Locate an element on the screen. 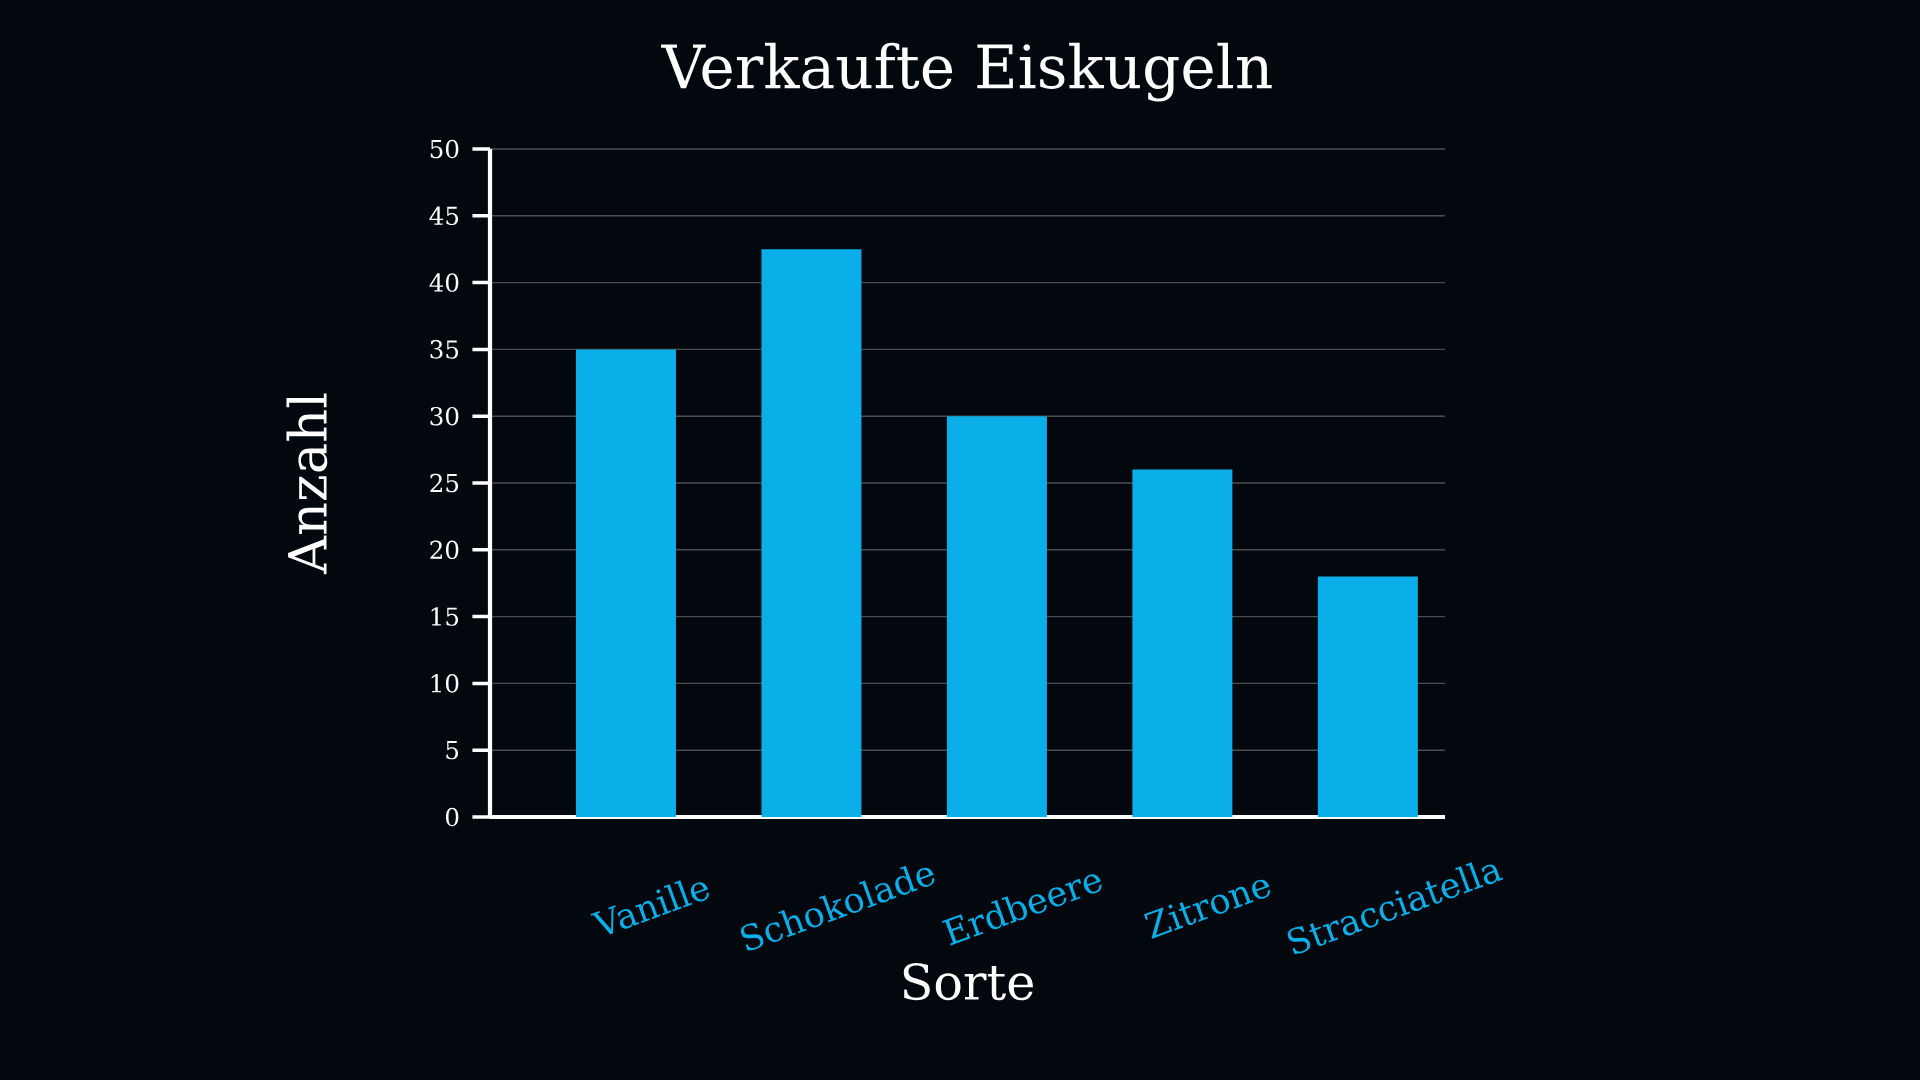  y-tick-label: 35 is located at coordinates (444, 349).